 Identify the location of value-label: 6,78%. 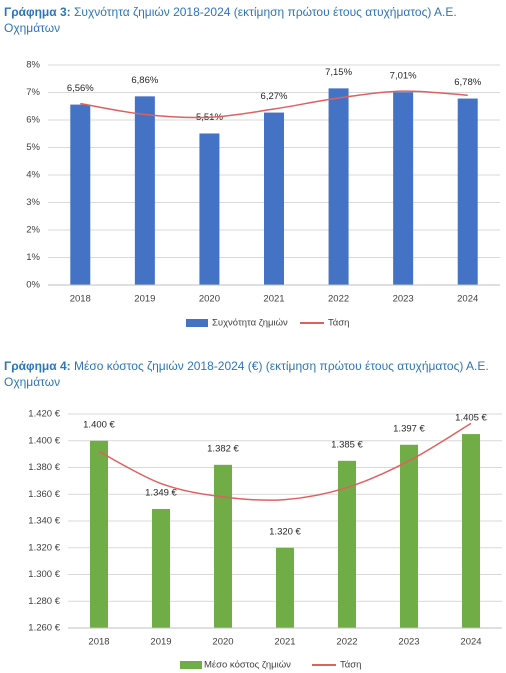
(467, 82).